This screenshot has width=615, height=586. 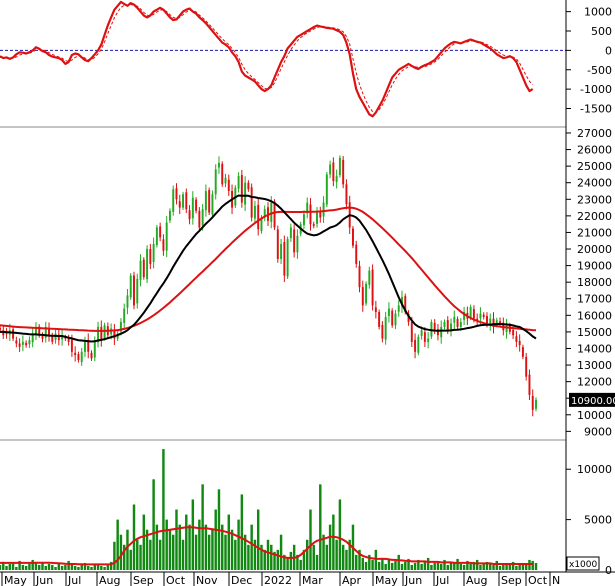 What do you see at coordinates (352, 580) in the screenshot?
I see `x-tick-label: Apr` at bounding box center [352, 580].